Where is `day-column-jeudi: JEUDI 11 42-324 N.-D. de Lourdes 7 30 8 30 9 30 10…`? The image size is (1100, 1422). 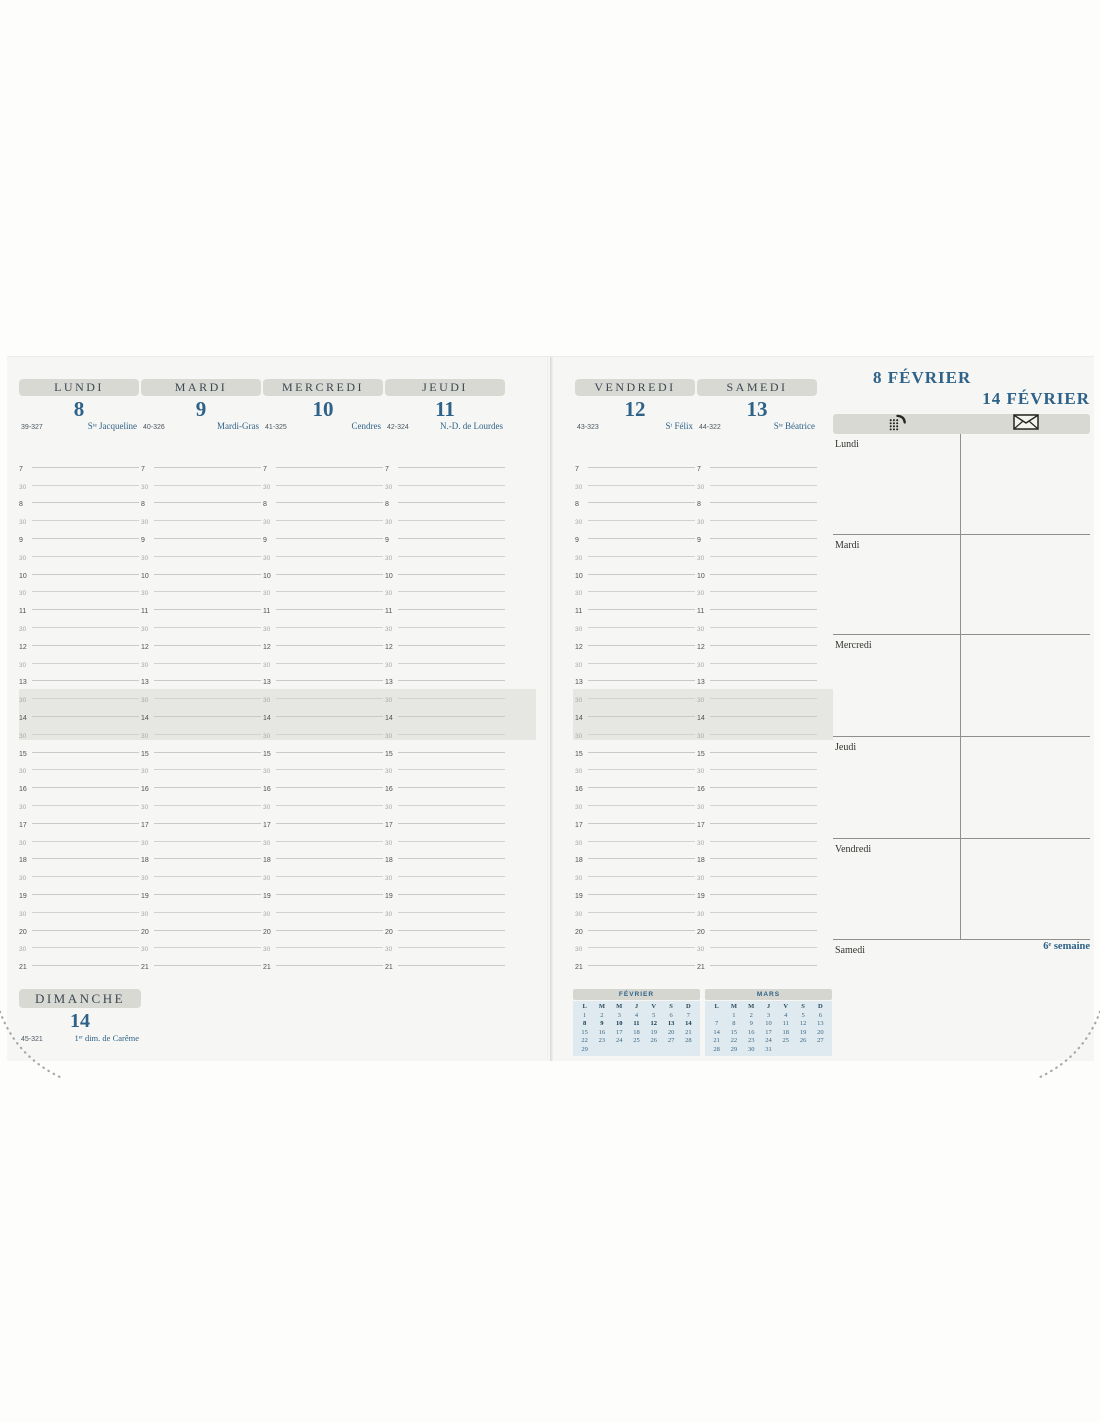
day-column-jeudi: JEUDI 11 42-324 N.-D. de Lourdes 7 30 8 30 9 30 10… is located at coordinates (445, 675).